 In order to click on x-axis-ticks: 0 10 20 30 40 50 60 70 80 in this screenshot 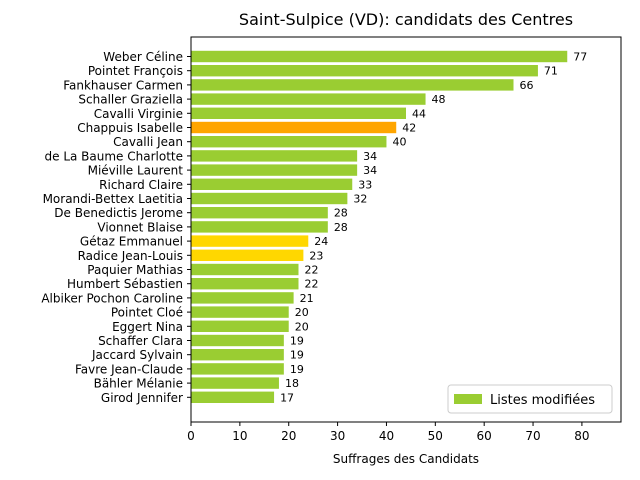, I will do `click(388, 432)`.